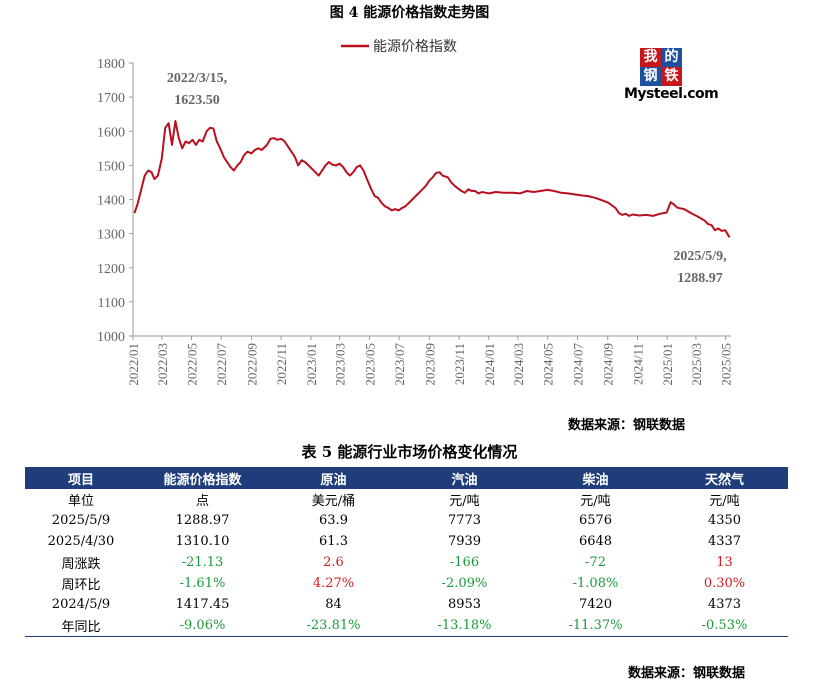  Describe the element at coordinates (489, 364) in the screenshot. I see `x-tick-label: 2024/01` at that location.